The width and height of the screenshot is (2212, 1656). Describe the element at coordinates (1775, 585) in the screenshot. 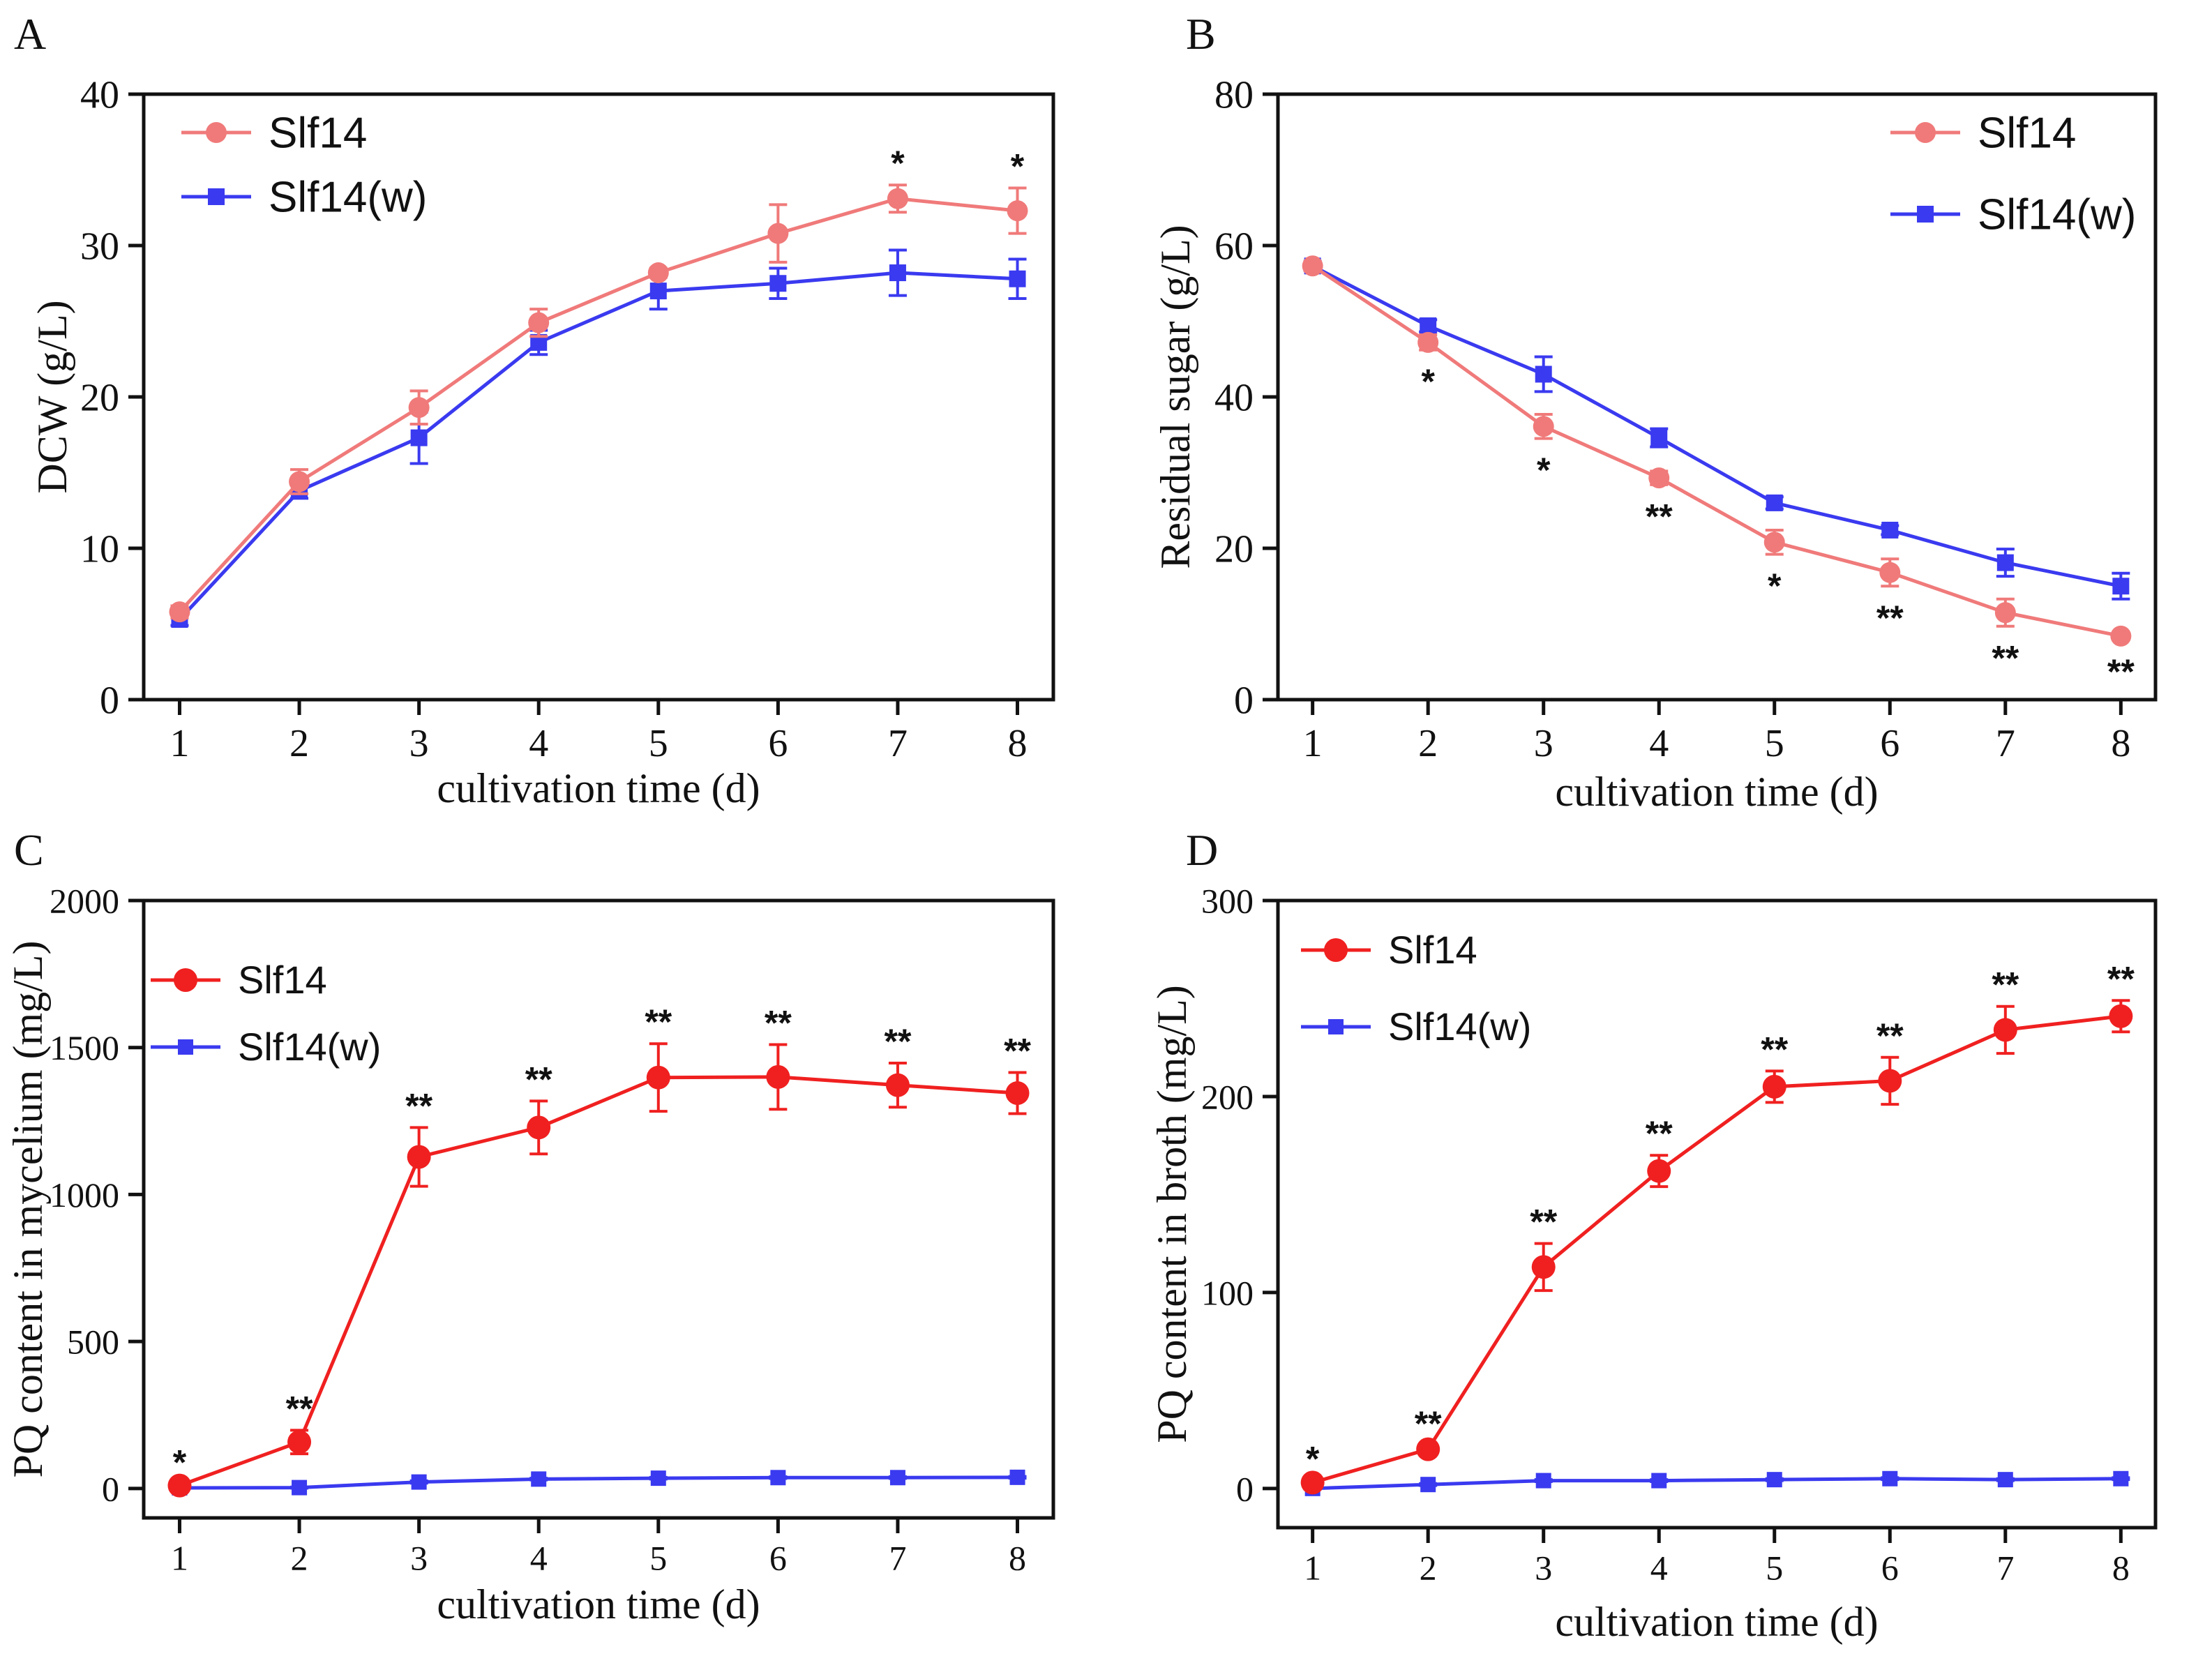

I see `significance-marker-B: *` at that location.